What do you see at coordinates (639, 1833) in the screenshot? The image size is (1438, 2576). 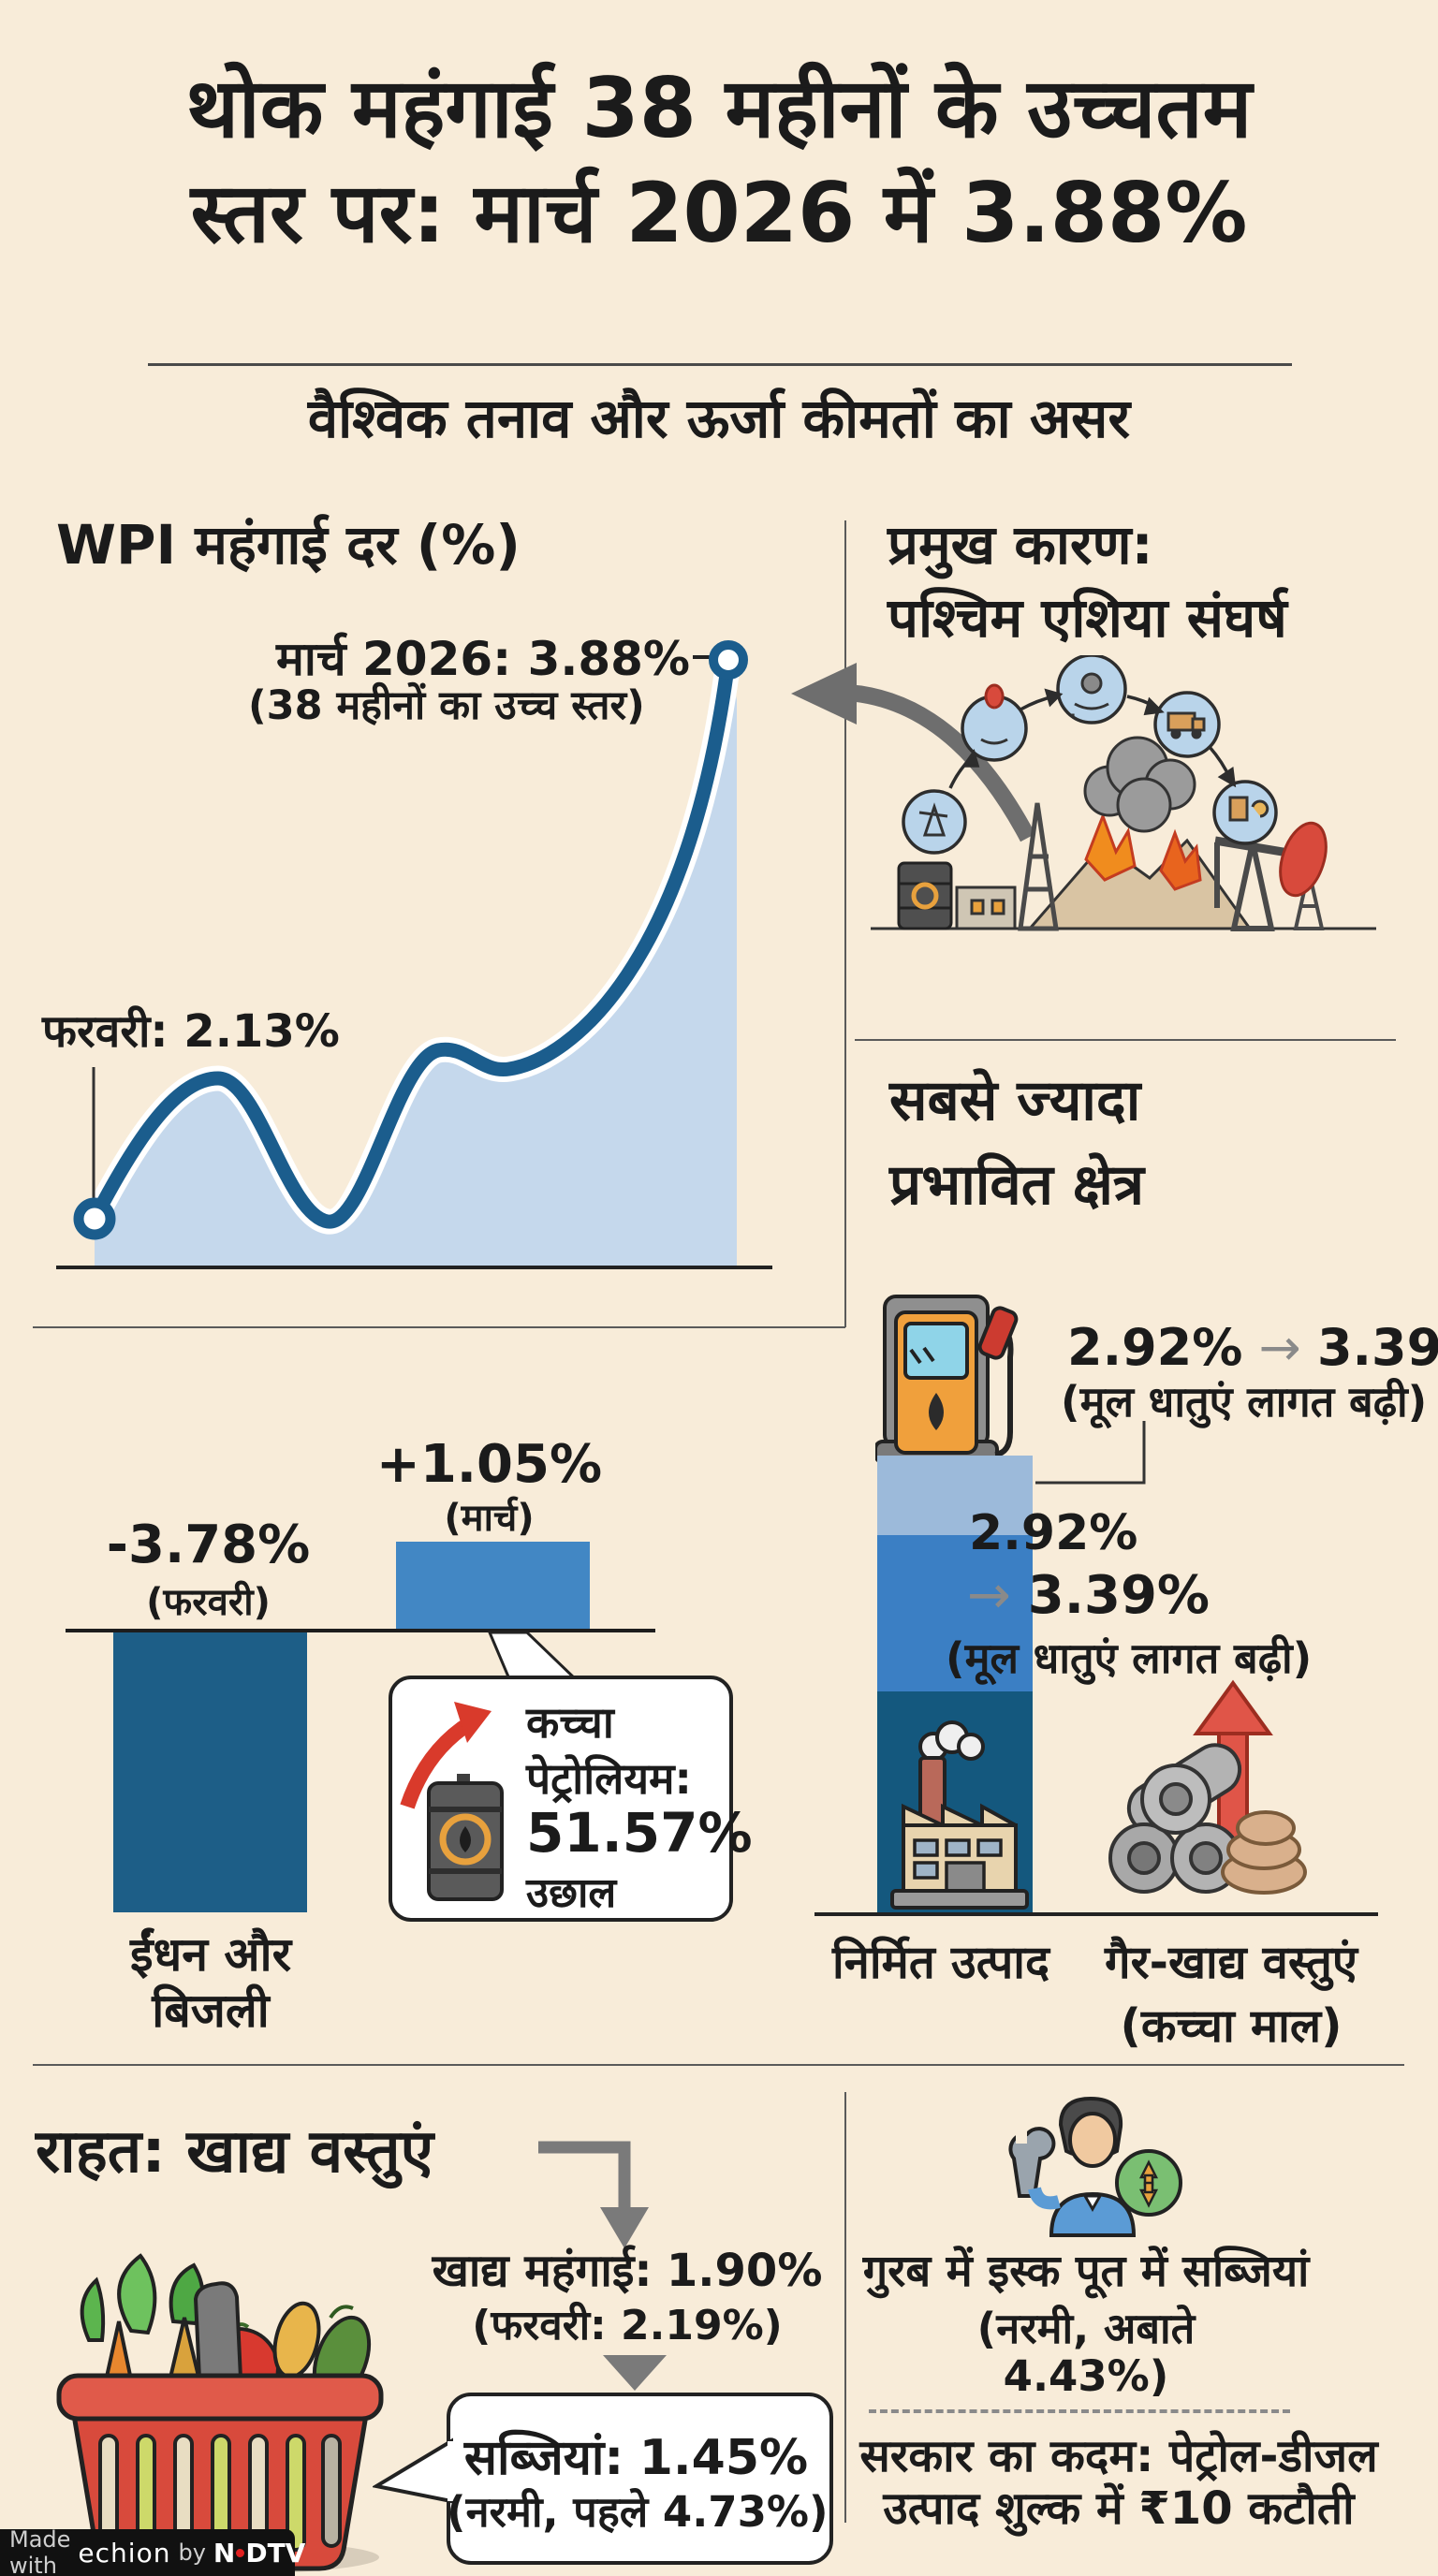 I see `callout-value: 51.57%` at bounding box center [639, 1833].